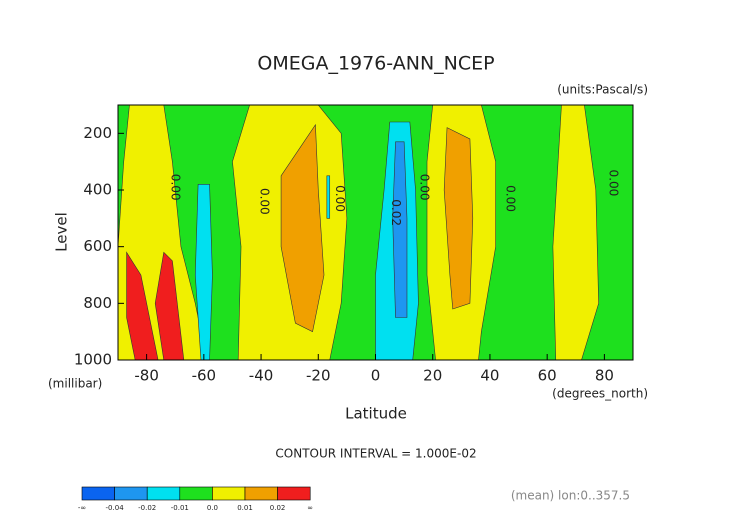 The image size is (752, 532). Describe the element at coordinates (97, 190) in the screenshot. I see `y-tick-label: 400` at that location.